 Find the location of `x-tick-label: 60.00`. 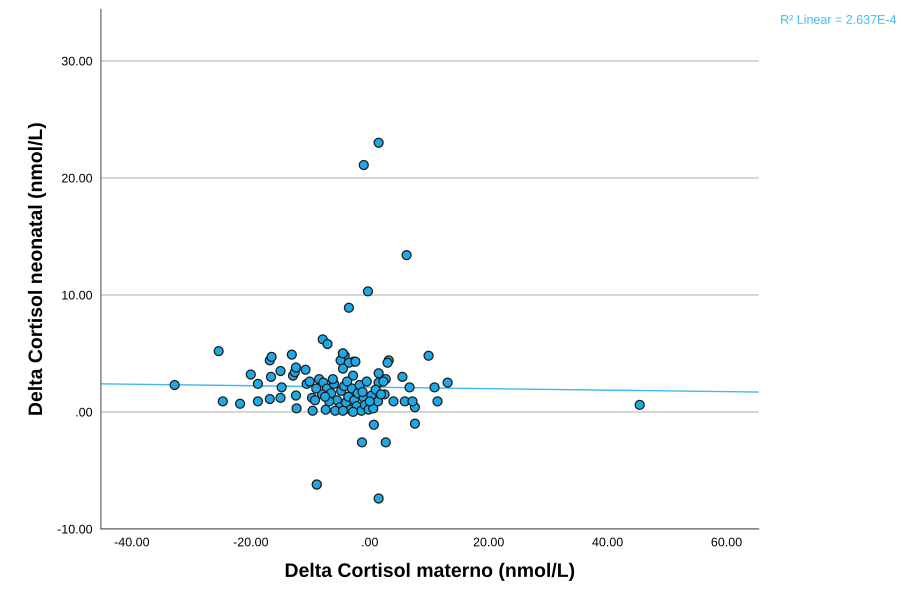

x-tick-label: 60.00 is located at coordinates (727, 542).